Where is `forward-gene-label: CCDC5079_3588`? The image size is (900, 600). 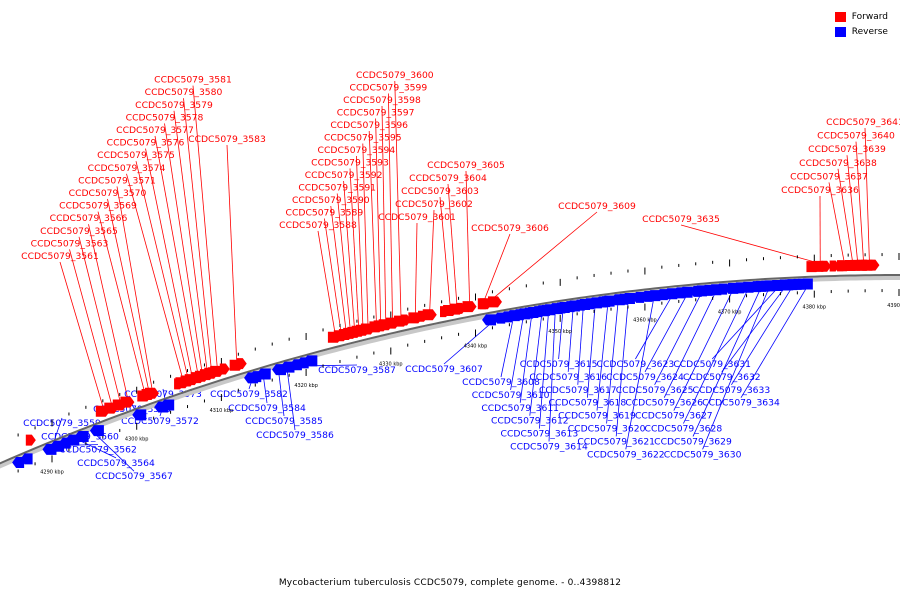
forward-gene-label: CCDC5079_3588 is located at coordinates (318, 225).